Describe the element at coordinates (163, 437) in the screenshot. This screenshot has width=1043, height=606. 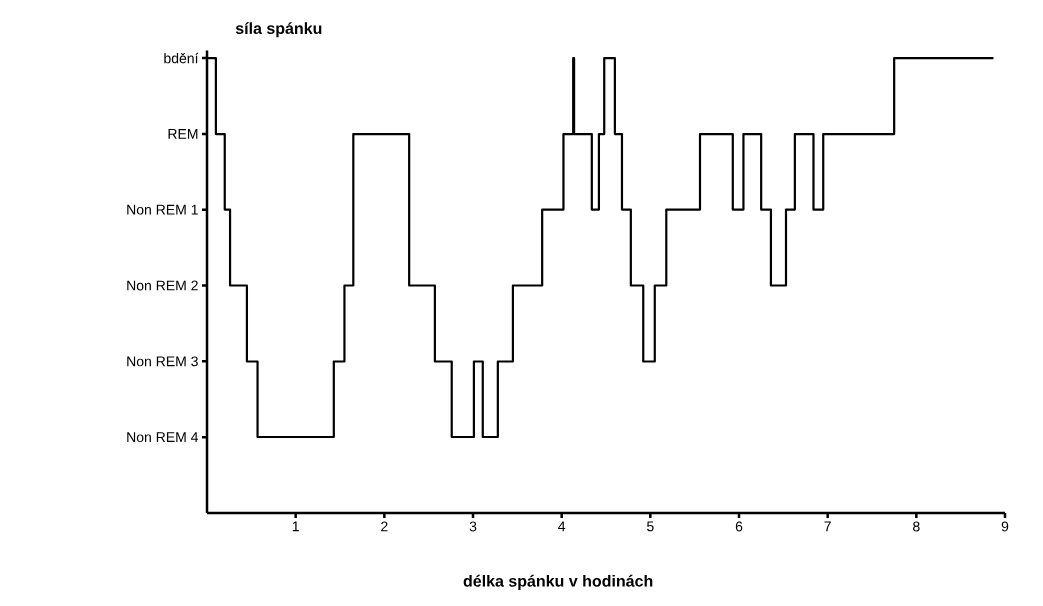
I see `text: Non REM 4` at that location.